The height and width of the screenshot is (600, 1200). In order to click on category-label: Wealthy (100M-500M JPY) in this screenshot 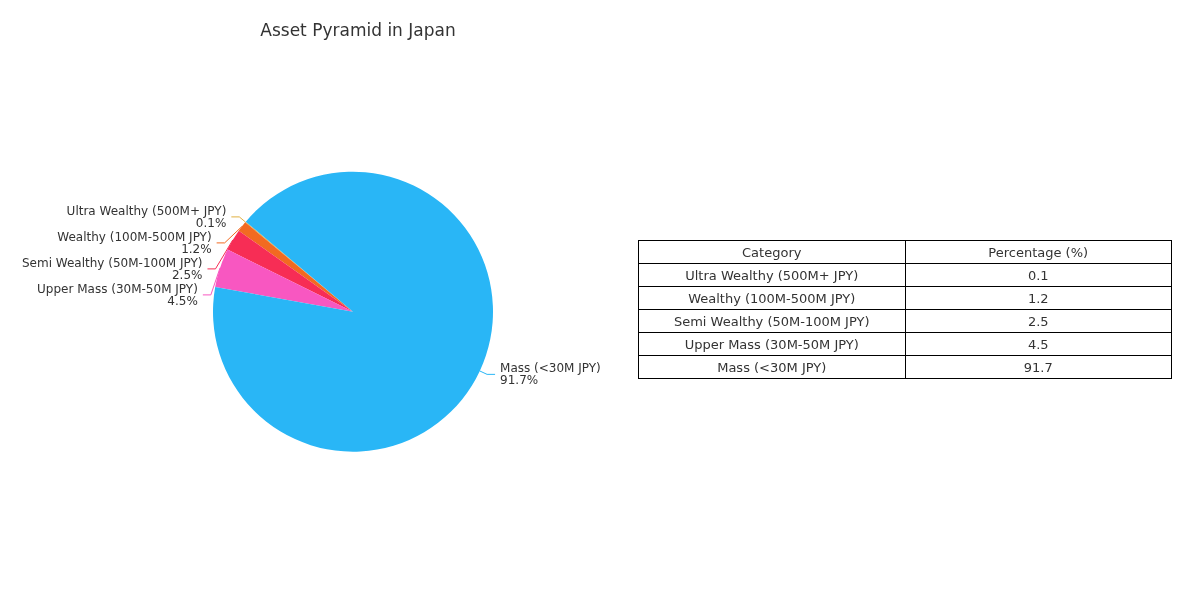, I will do `click(771, 298)`.